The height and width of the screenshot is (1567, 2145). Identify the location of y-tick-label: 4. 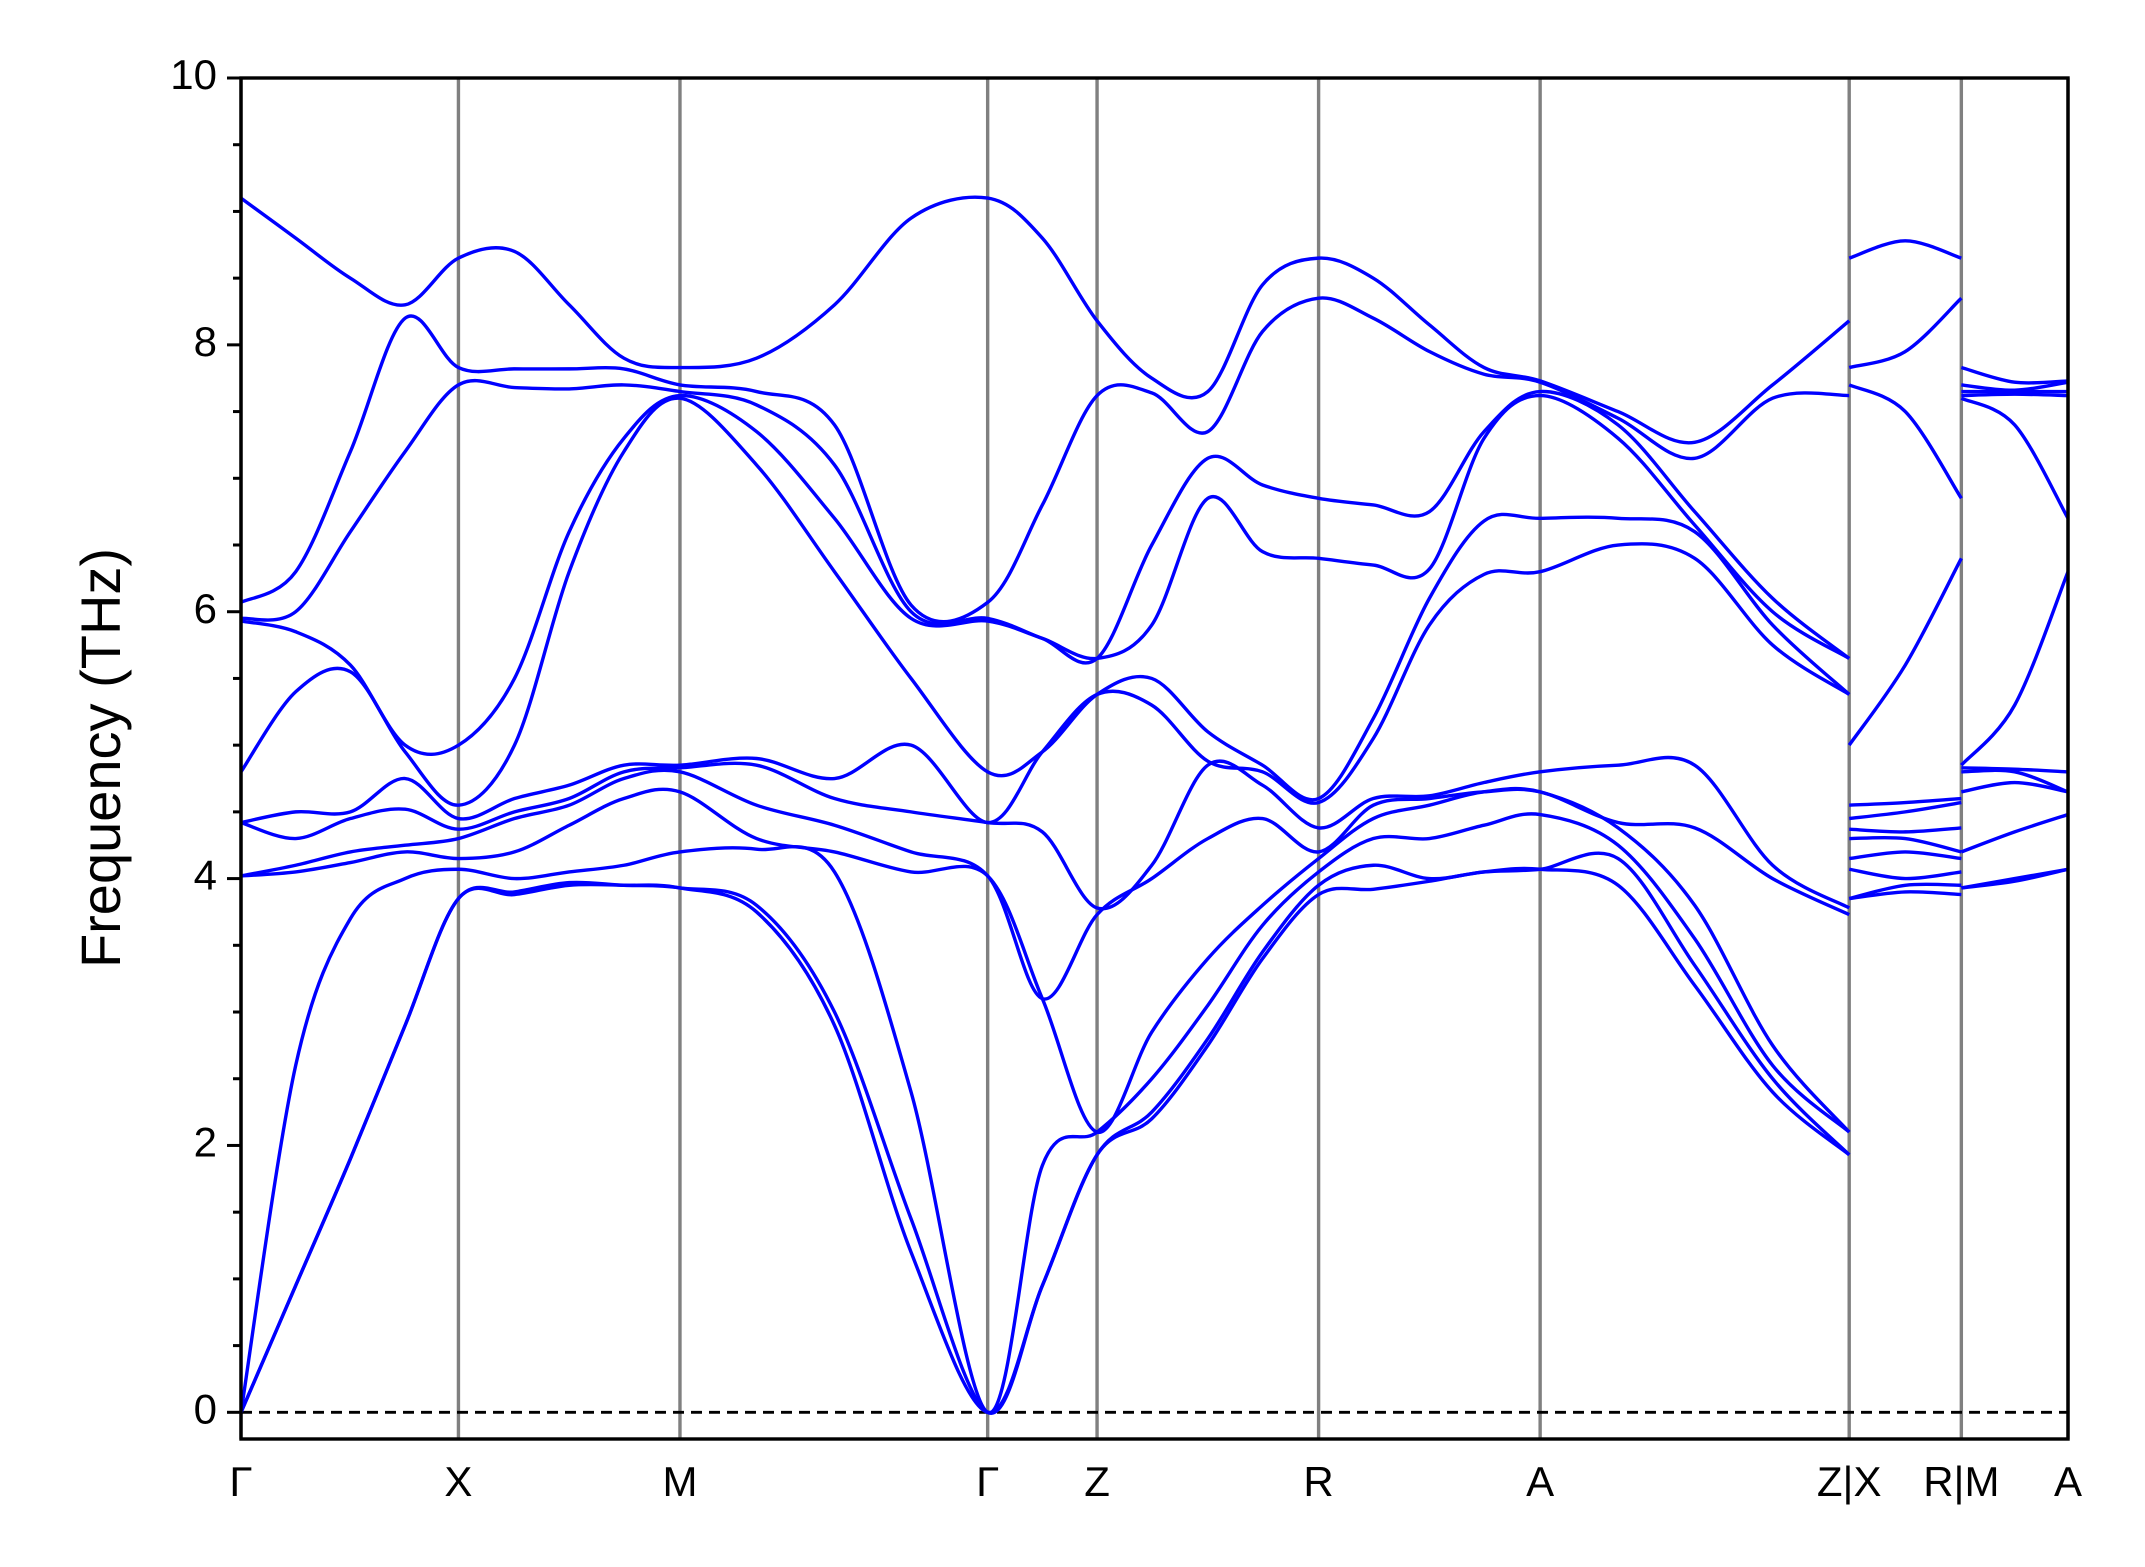
(205, 875).